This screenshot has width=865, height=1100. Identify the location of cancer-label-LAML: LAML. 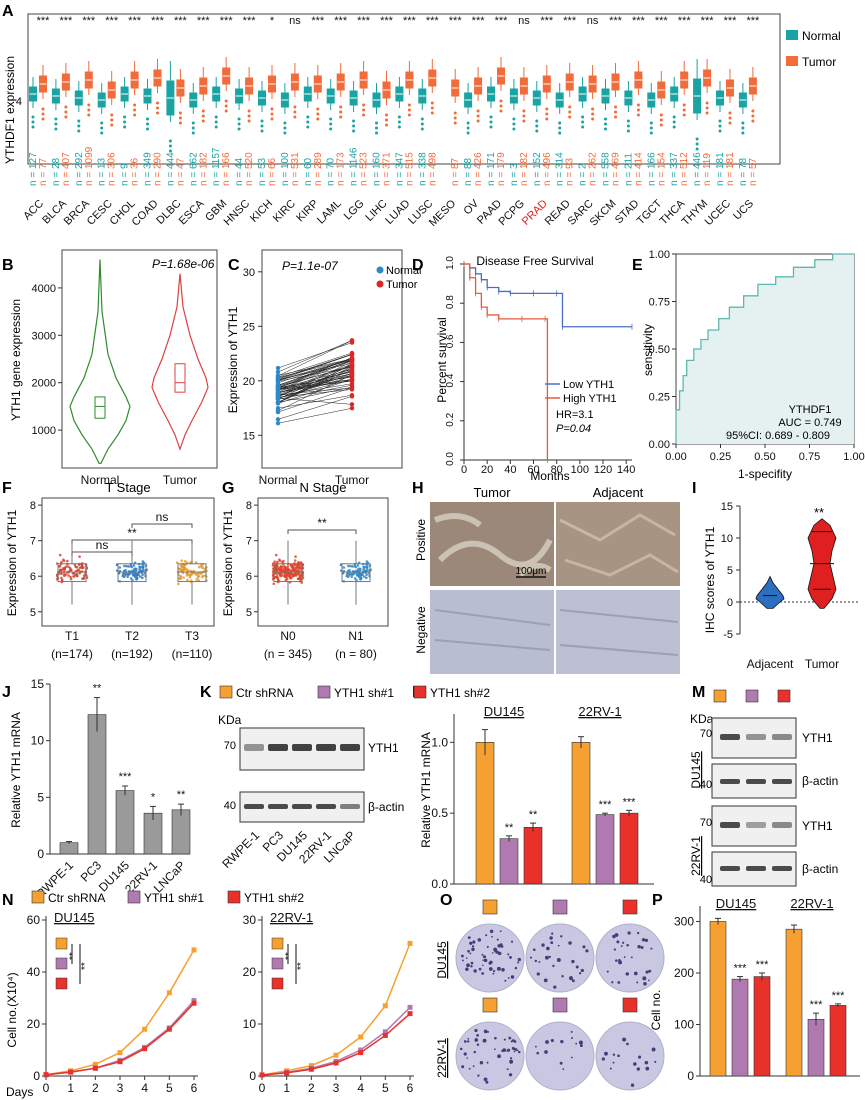
(329, 212).